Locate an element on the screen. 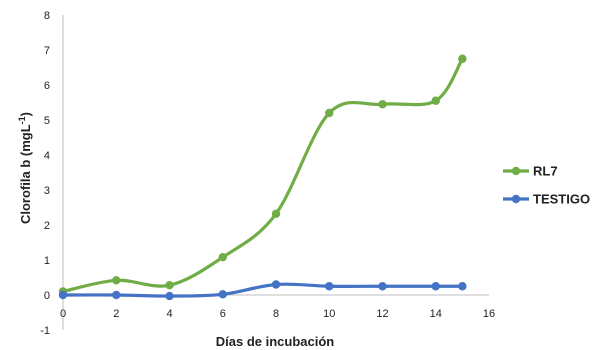  y-tick-label: 4 is located at coordinates (47, 156).